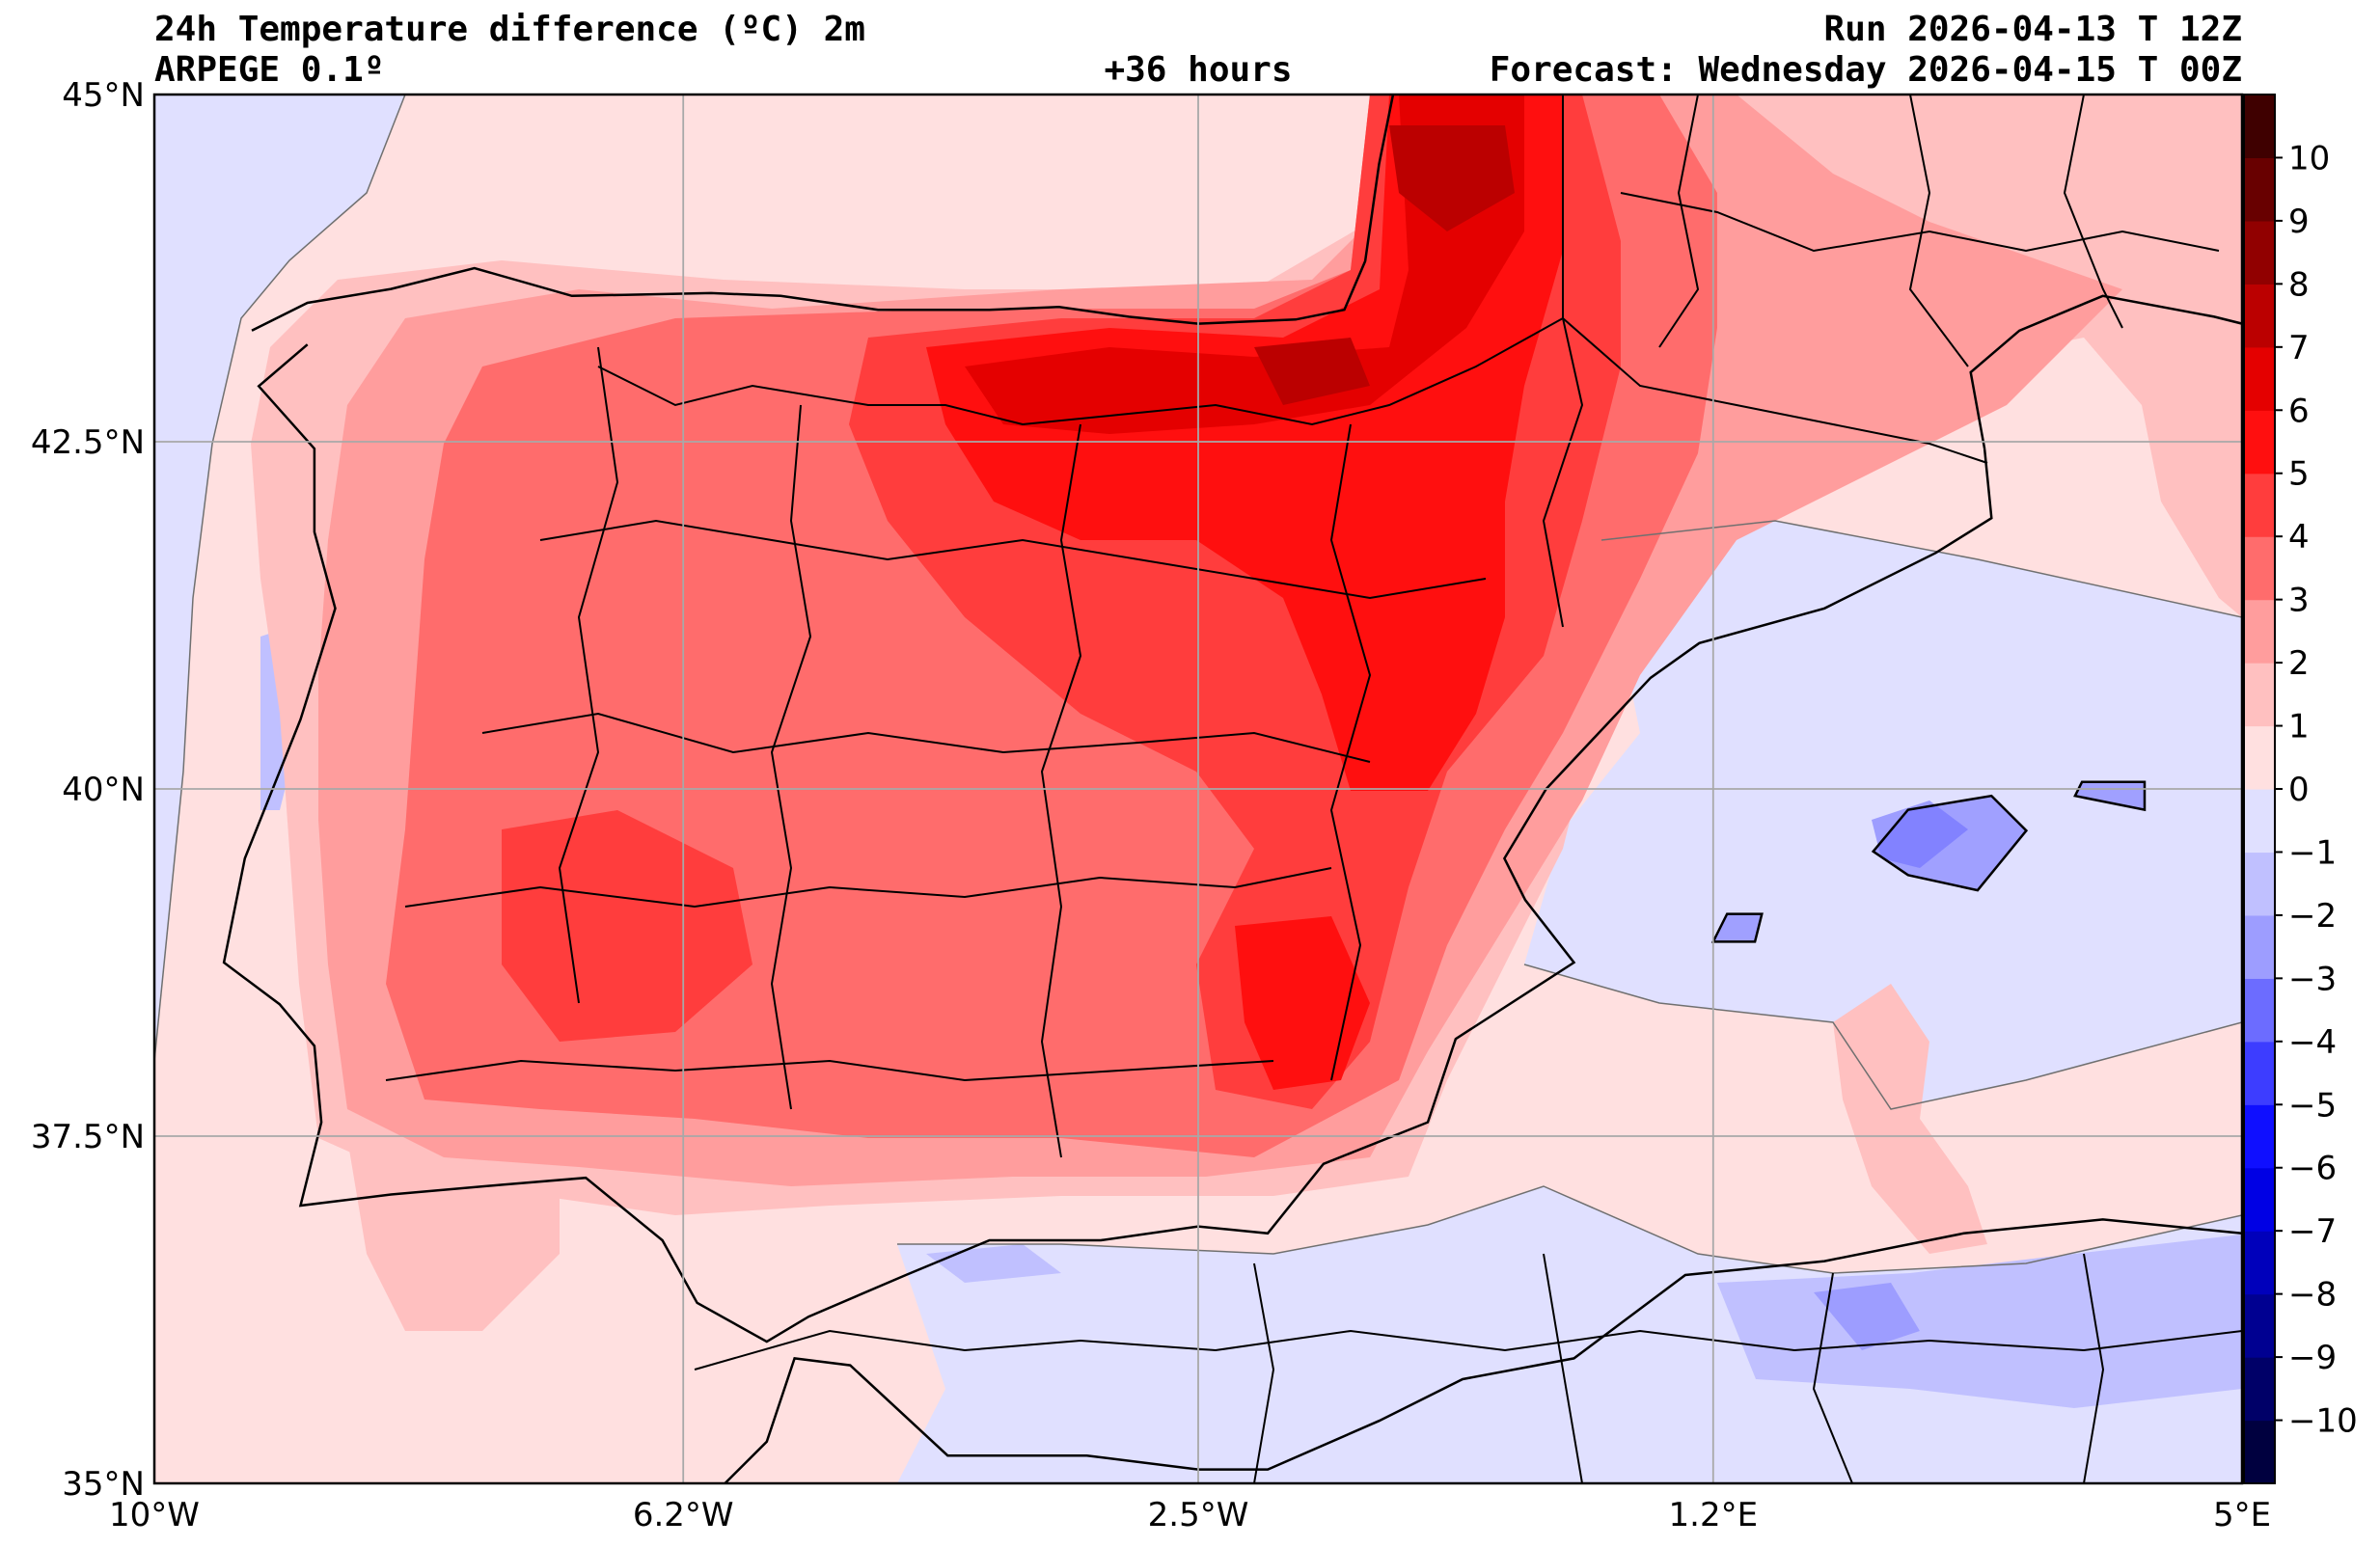  I want to click on longitude-label: 1.2°E, so click(1714, 1515).